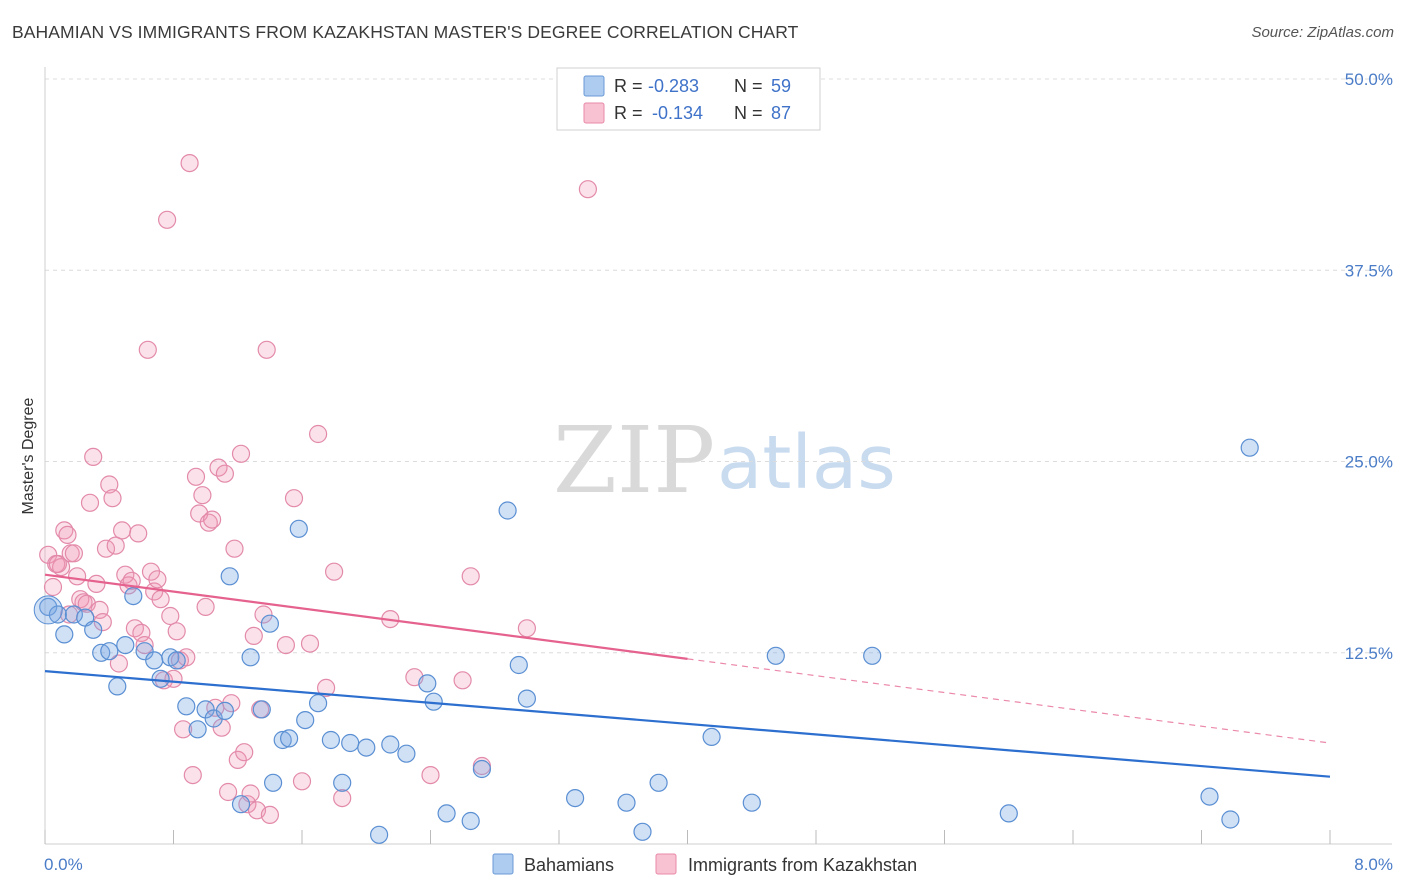 This screenshot has width=1406, height=892. What do you see at coordinates (28, 455) in the screenshot?
I see `y-axis-label: Master's Degree` at bounding box center [28, 455].